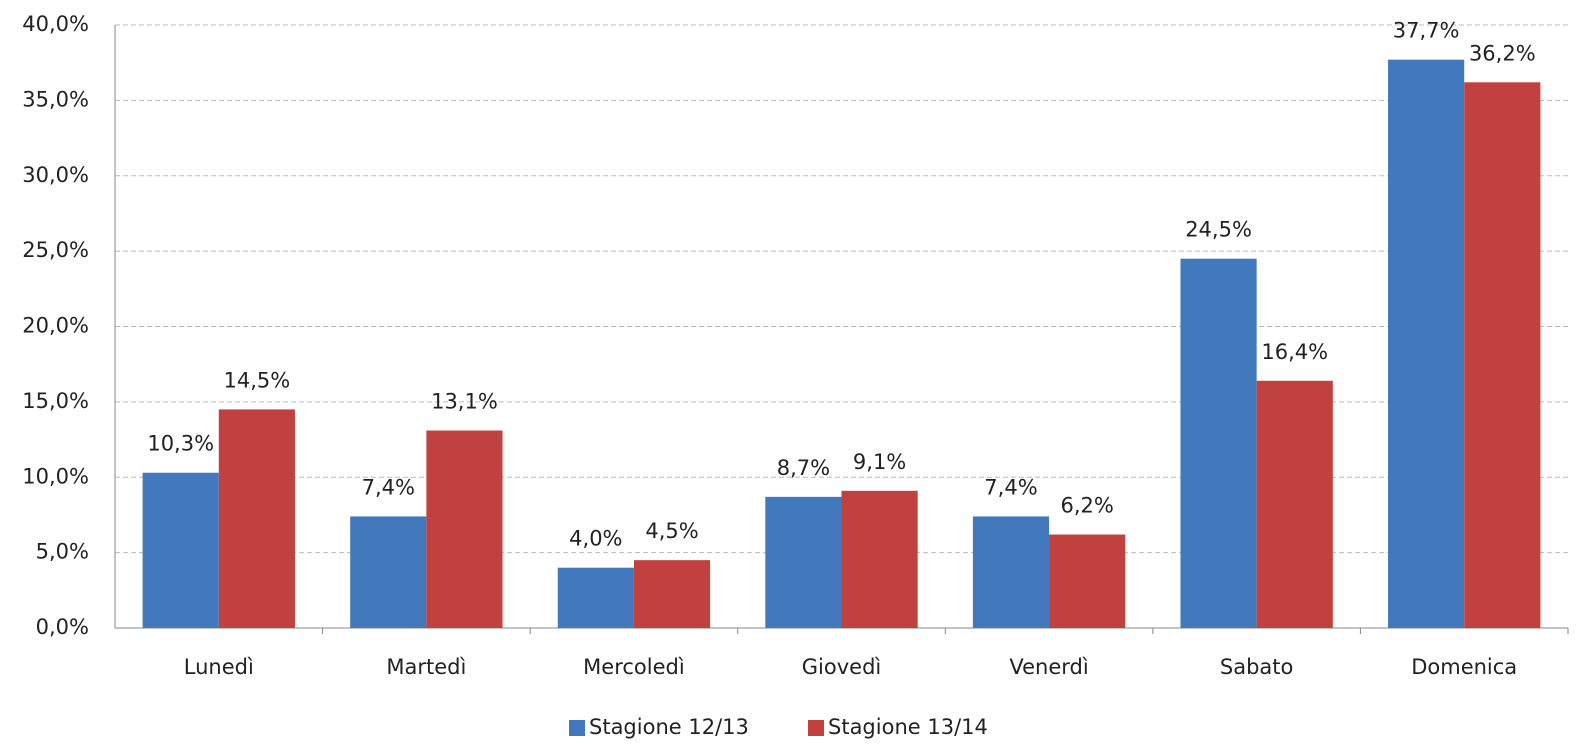 Image resolution: width=1576 pixels, height=744 pixels. I want to click on x-tick-label: Sabato, so click(1256, 667).